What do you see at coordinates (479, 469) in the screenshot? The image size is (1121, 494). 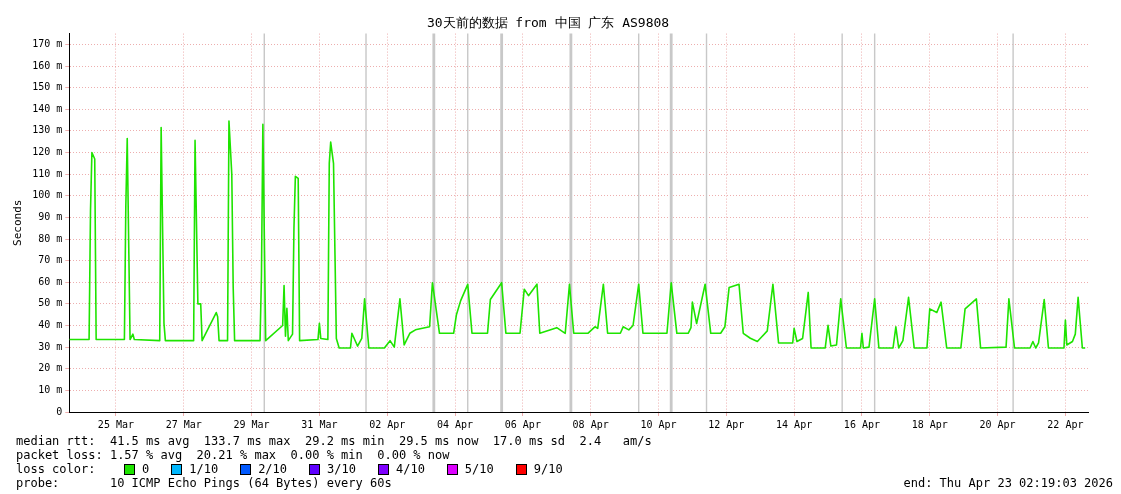 I see `legend-label: 5/10` at bounding box center [479, 469].